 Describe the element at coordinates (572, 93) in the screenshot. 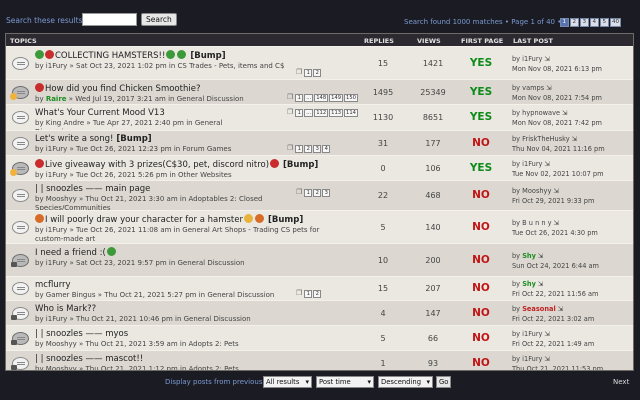

I see `last-post: by vamps ⇲ Mon Nov 08, 2021 7:54 pm` at that location.